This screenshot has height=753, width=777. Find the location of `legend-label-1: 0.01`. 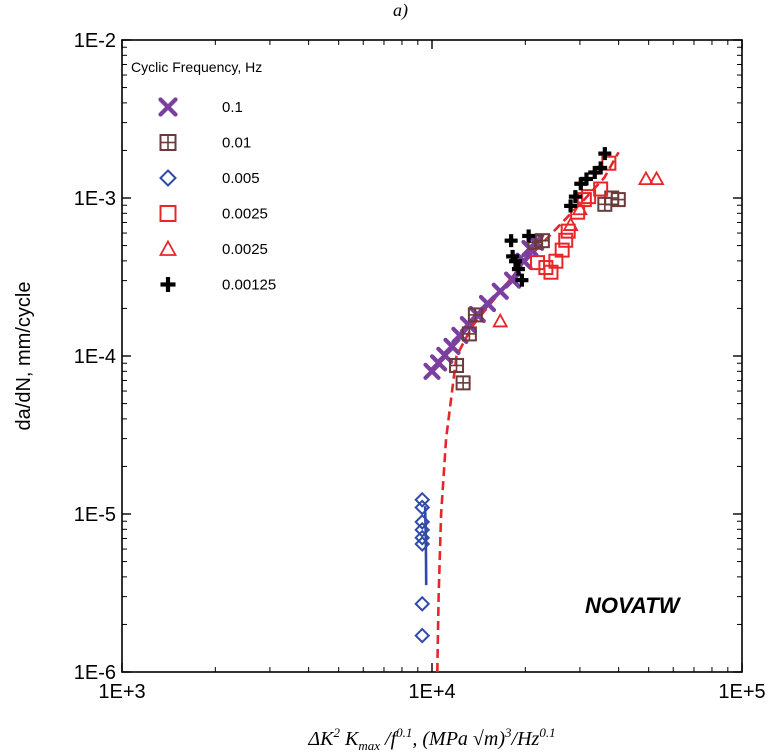

legend-label-1: 0.01 is located at coordinates (236, 143).